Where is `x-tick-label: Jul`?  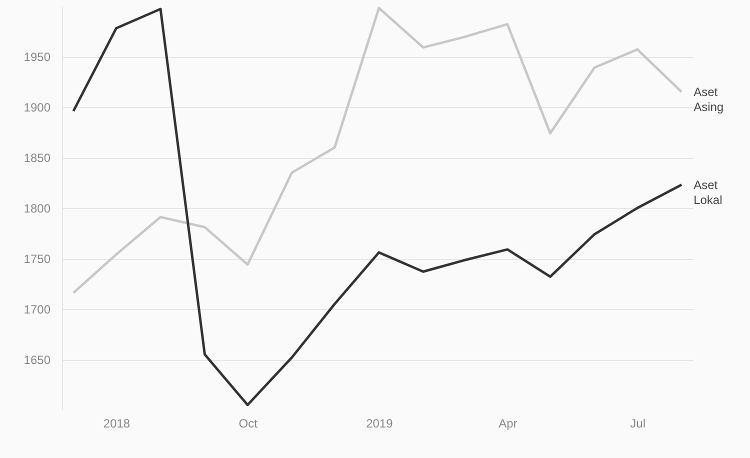 x-tick-label: Jul is located at coordinates (638, 423).